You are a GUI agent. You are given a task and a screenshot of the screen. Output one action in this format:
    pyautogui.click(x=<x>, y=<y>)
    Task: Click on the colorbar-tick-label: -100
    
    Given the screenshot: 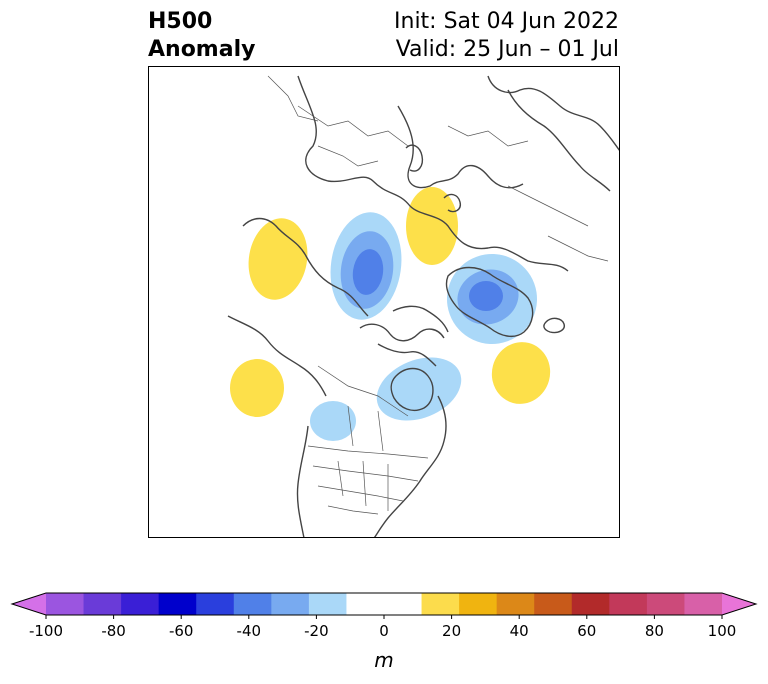 What is the action you would take?
    pyautogui.click(x=46, y=631)
    